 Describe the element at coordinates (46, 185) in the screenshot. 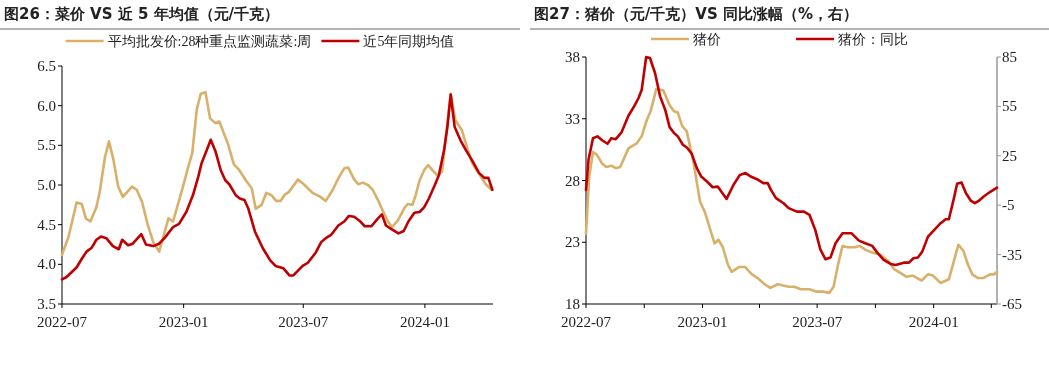

I see `y-tick-label: 5.0` at that location.